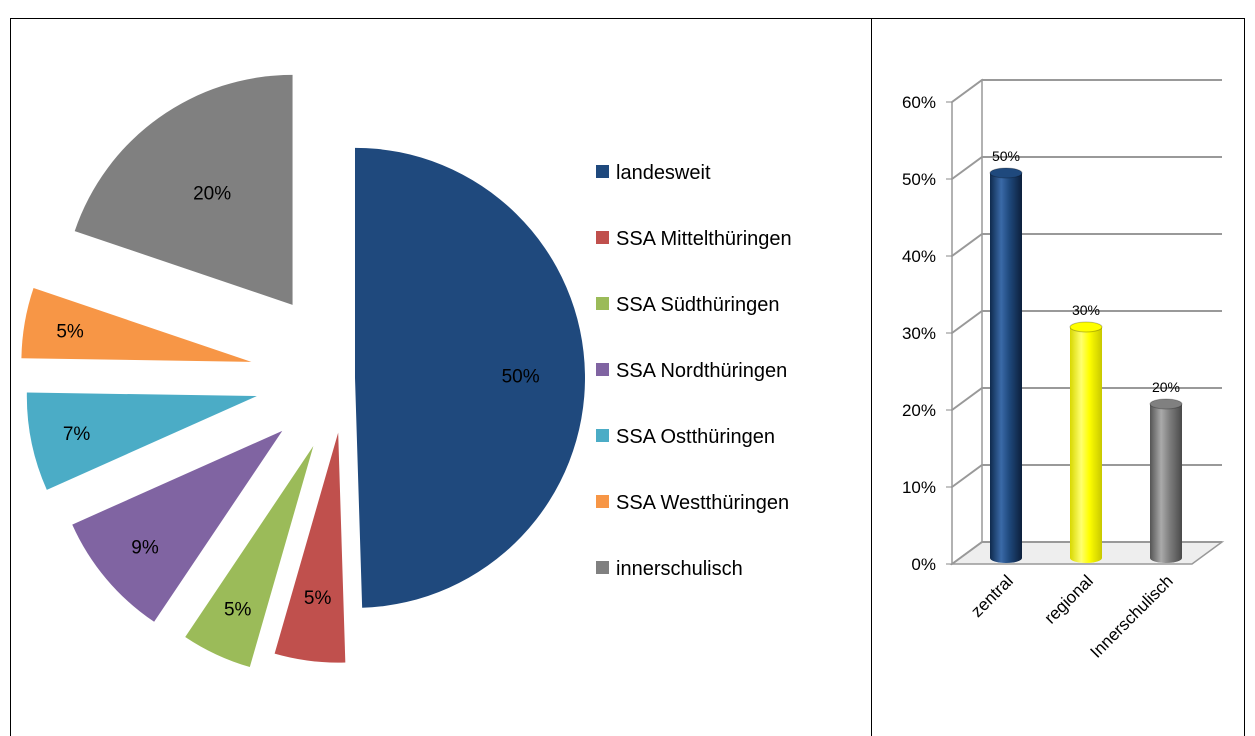 The height and width of the screenshot is (736, 1255). Describe the element at coordinates (212, 194) in the screenshot. I see `pie-label-innerschulisch: 20%` at that location.